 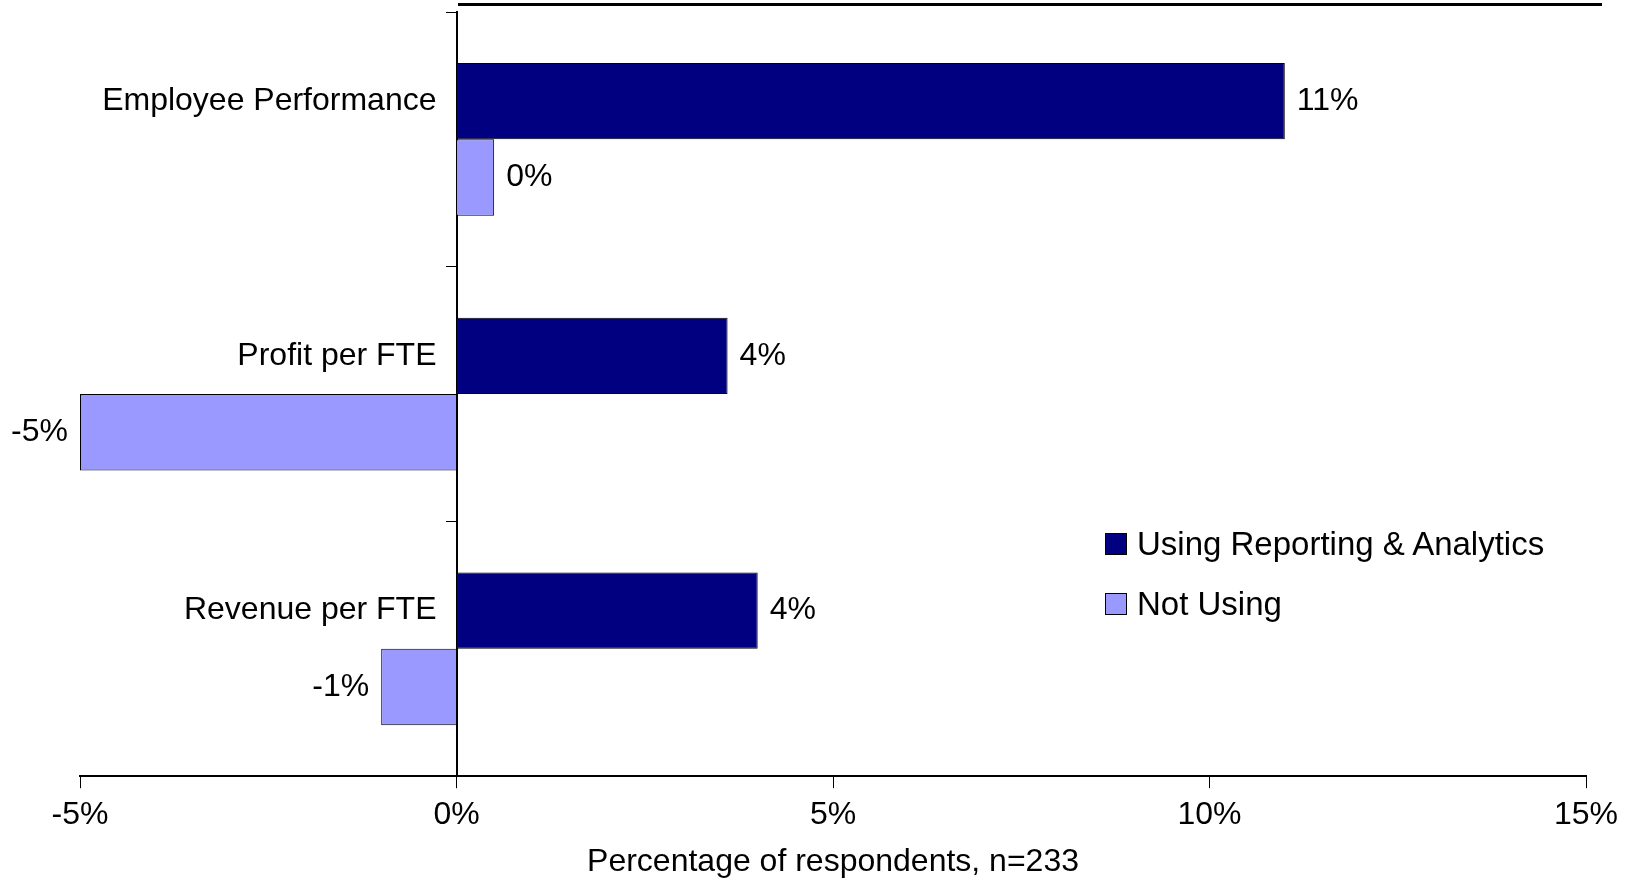 What do you see at coordinates (1209, 604) in the screenshot?
I see `legend-label: Not Using` at bounding box center [1209, 604].